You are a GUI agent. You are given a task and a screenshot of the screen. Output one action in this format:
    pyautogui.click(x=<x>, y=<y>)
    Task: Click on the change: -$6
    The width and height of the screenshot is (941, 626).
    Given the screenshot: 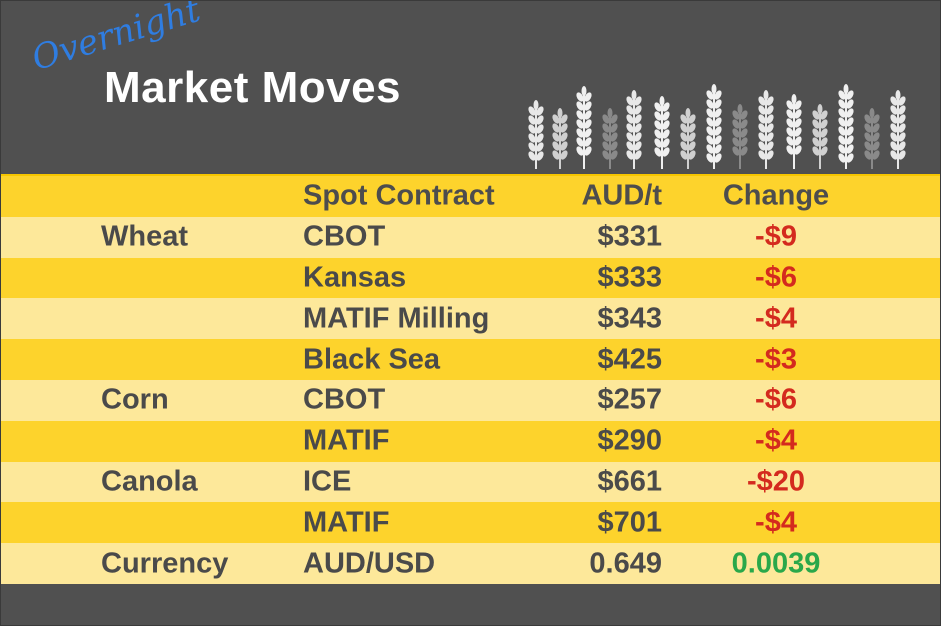 What is the action you would take?
    pyautogui.click(x=776, y=277)
    